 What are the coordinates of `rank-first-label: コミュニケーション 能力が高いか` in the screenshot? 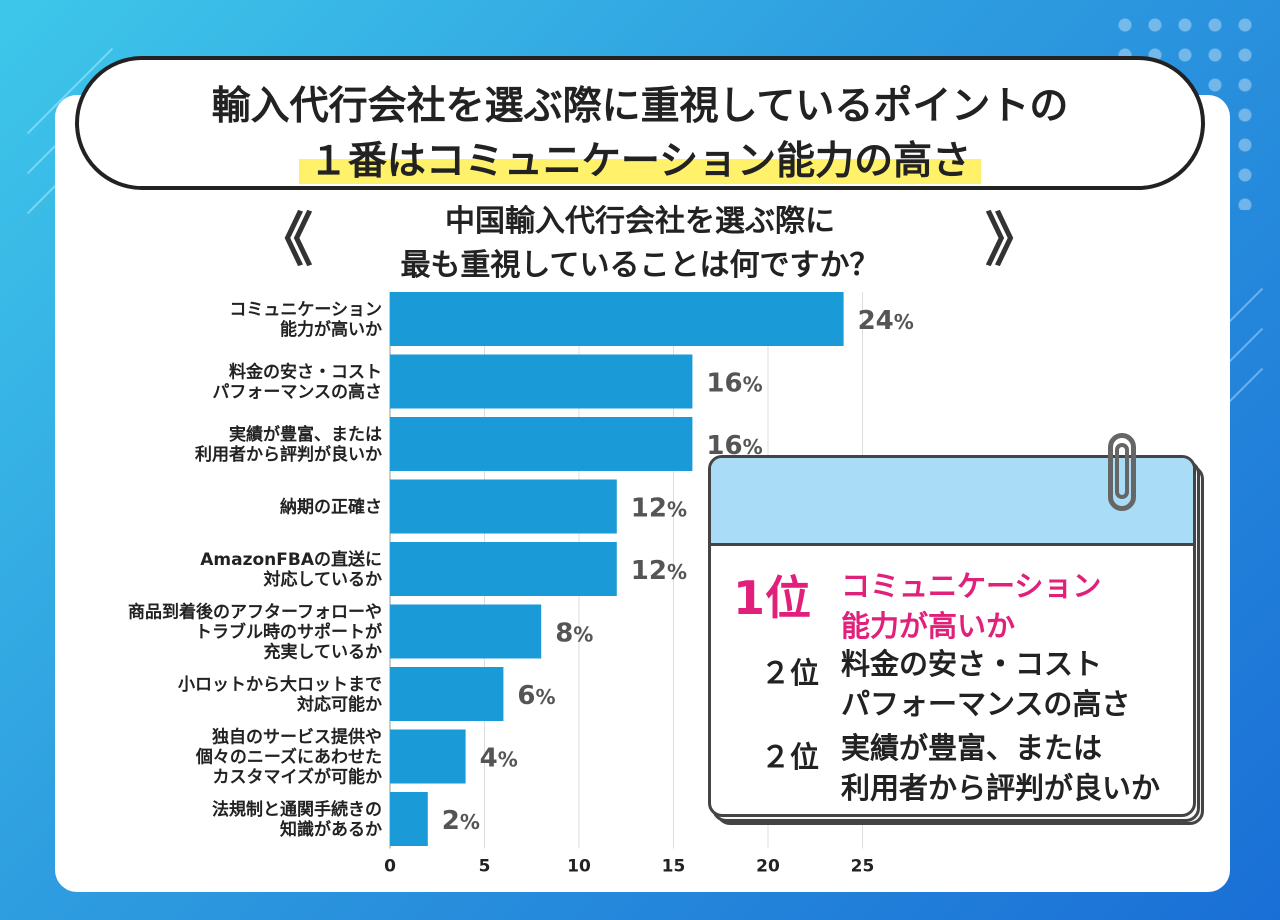 It's located at (971, 606).